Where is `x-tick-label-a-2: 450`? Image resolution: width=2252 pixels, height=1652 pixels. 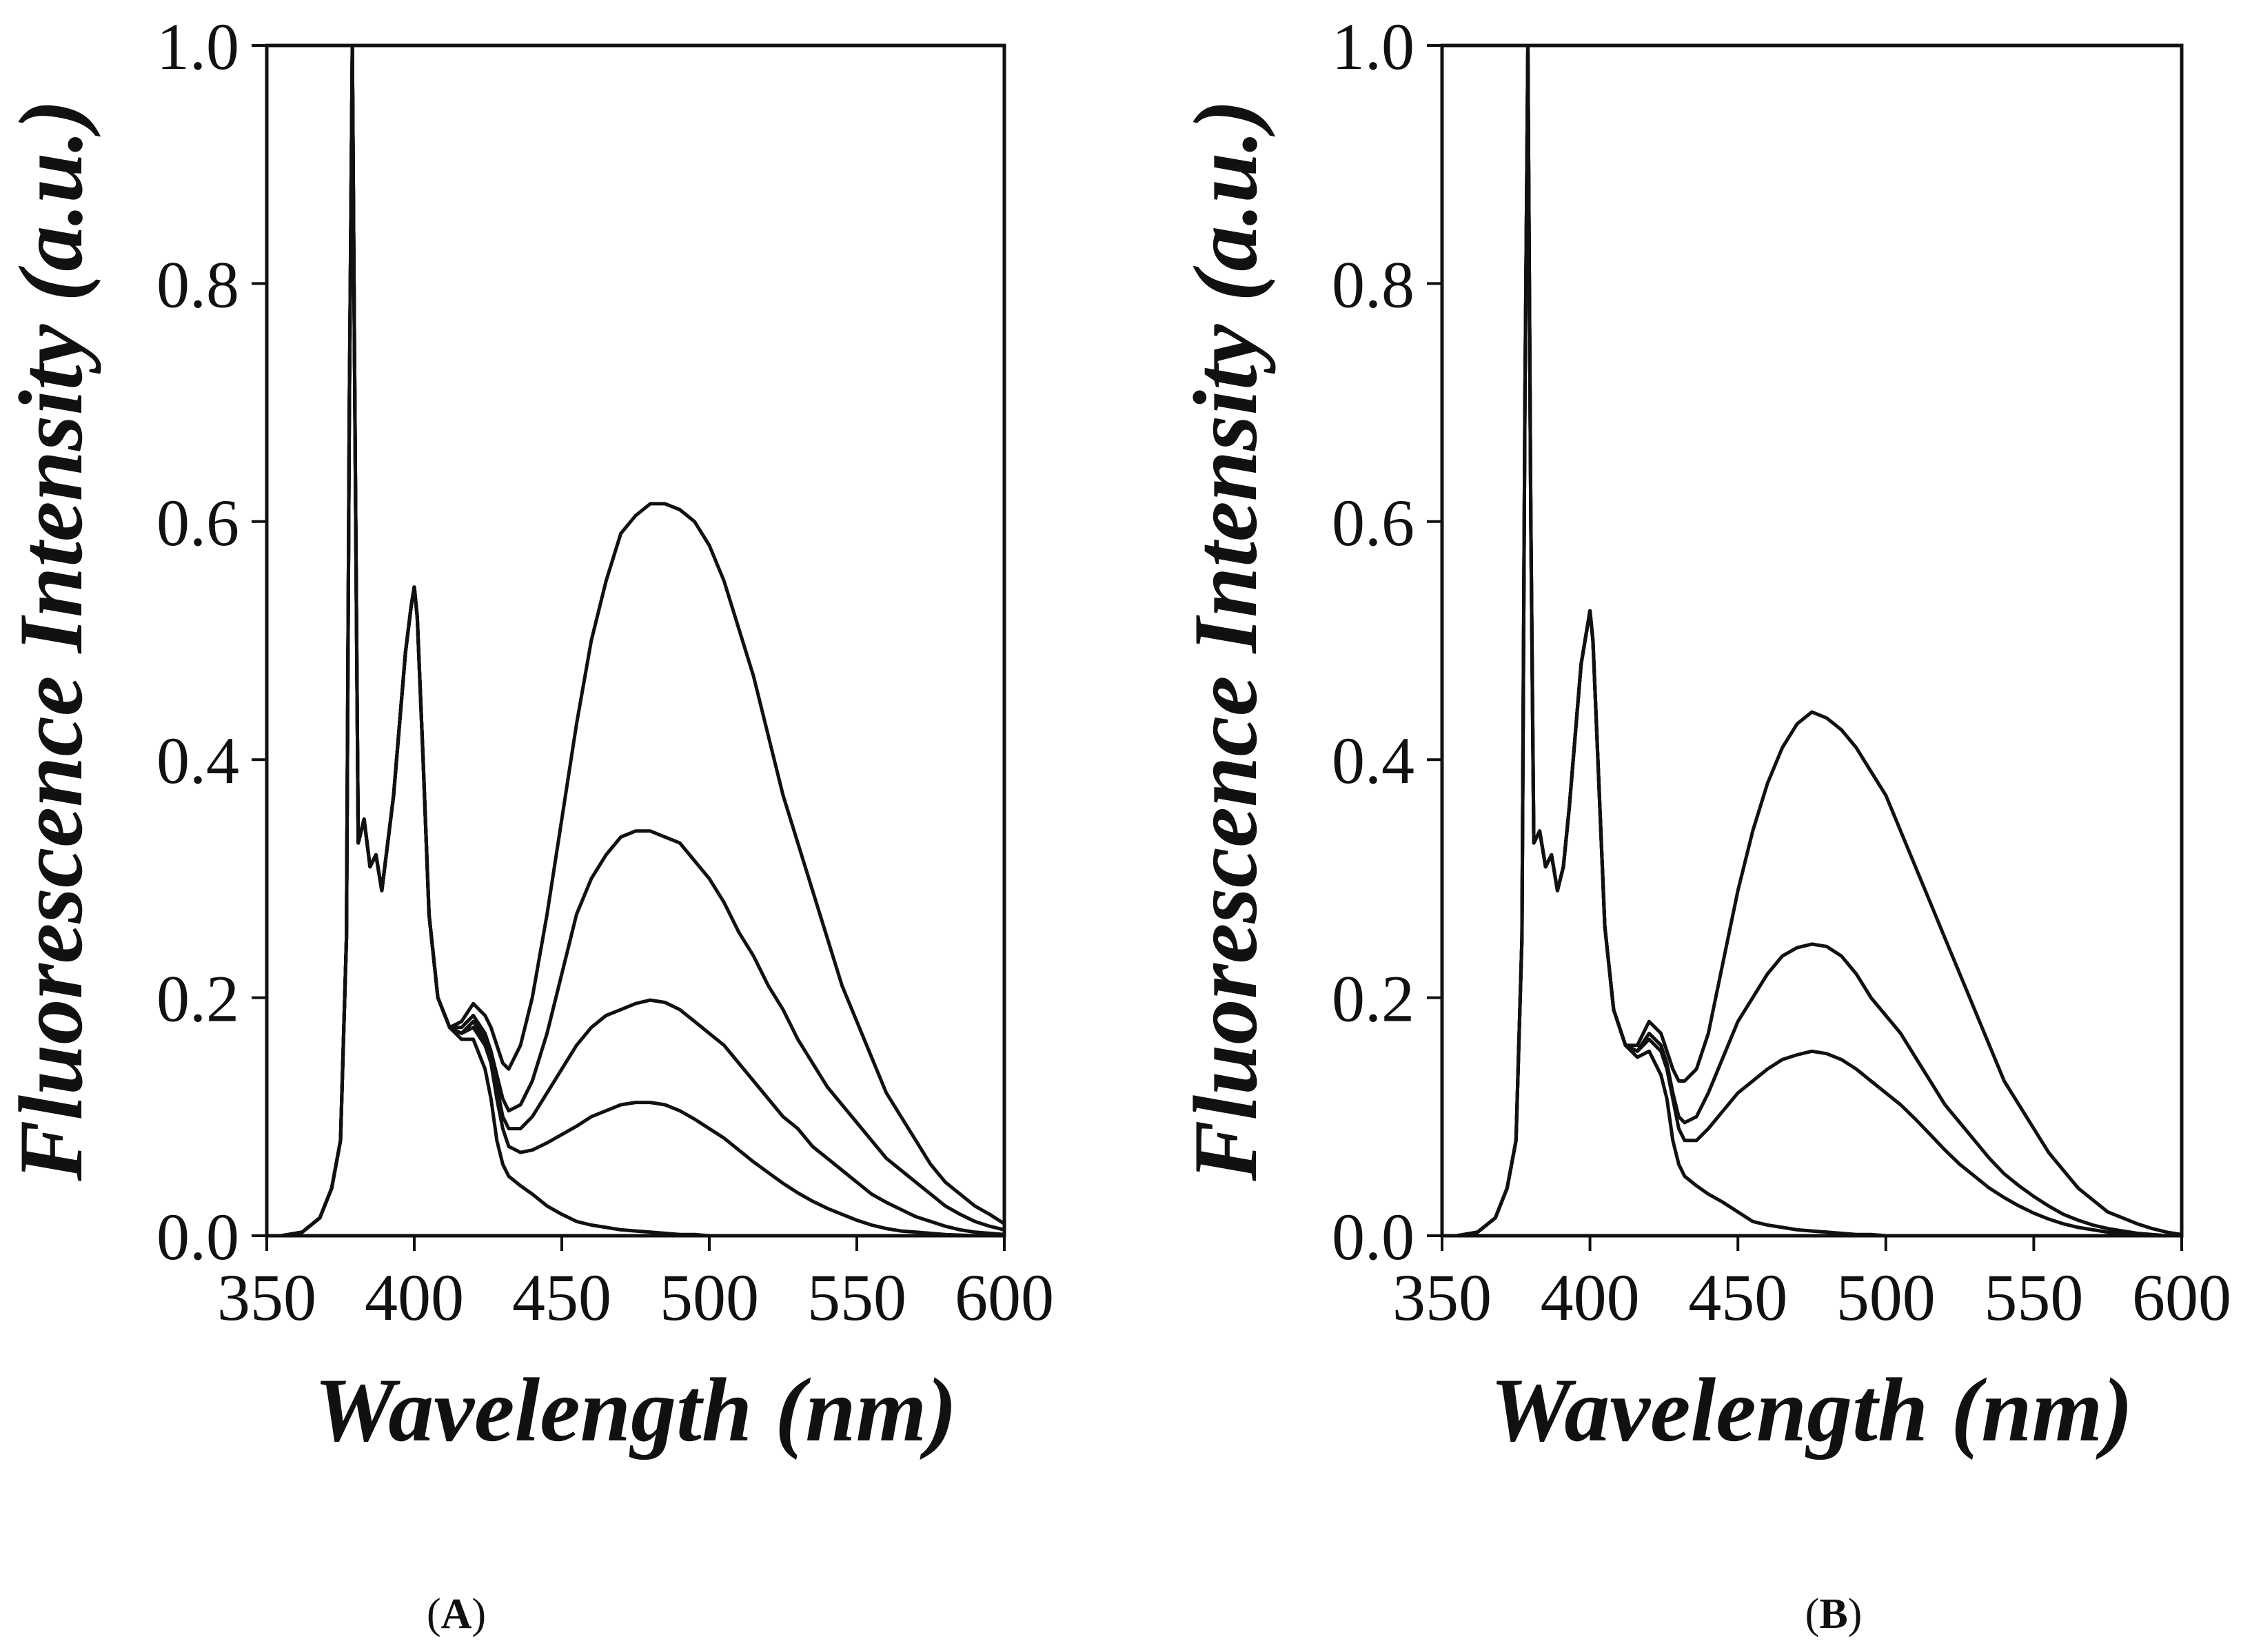
x-tick-label-a-2: 450 is located at coordinates (561, 1298).